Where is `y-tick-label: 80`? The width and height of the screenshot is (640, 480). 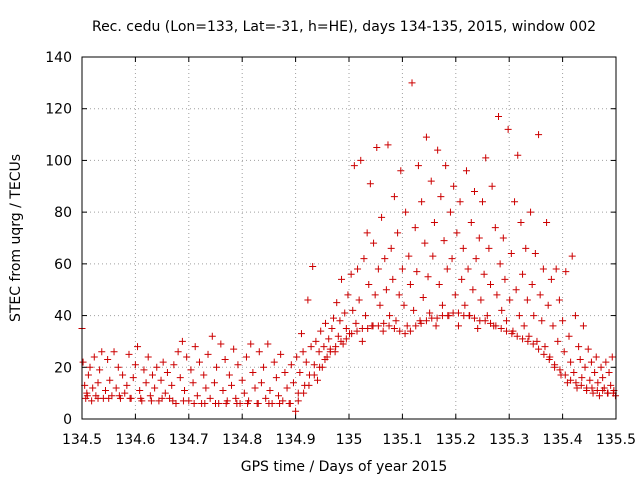 y-tick-label: 80 is located at coordinates (63, 213).